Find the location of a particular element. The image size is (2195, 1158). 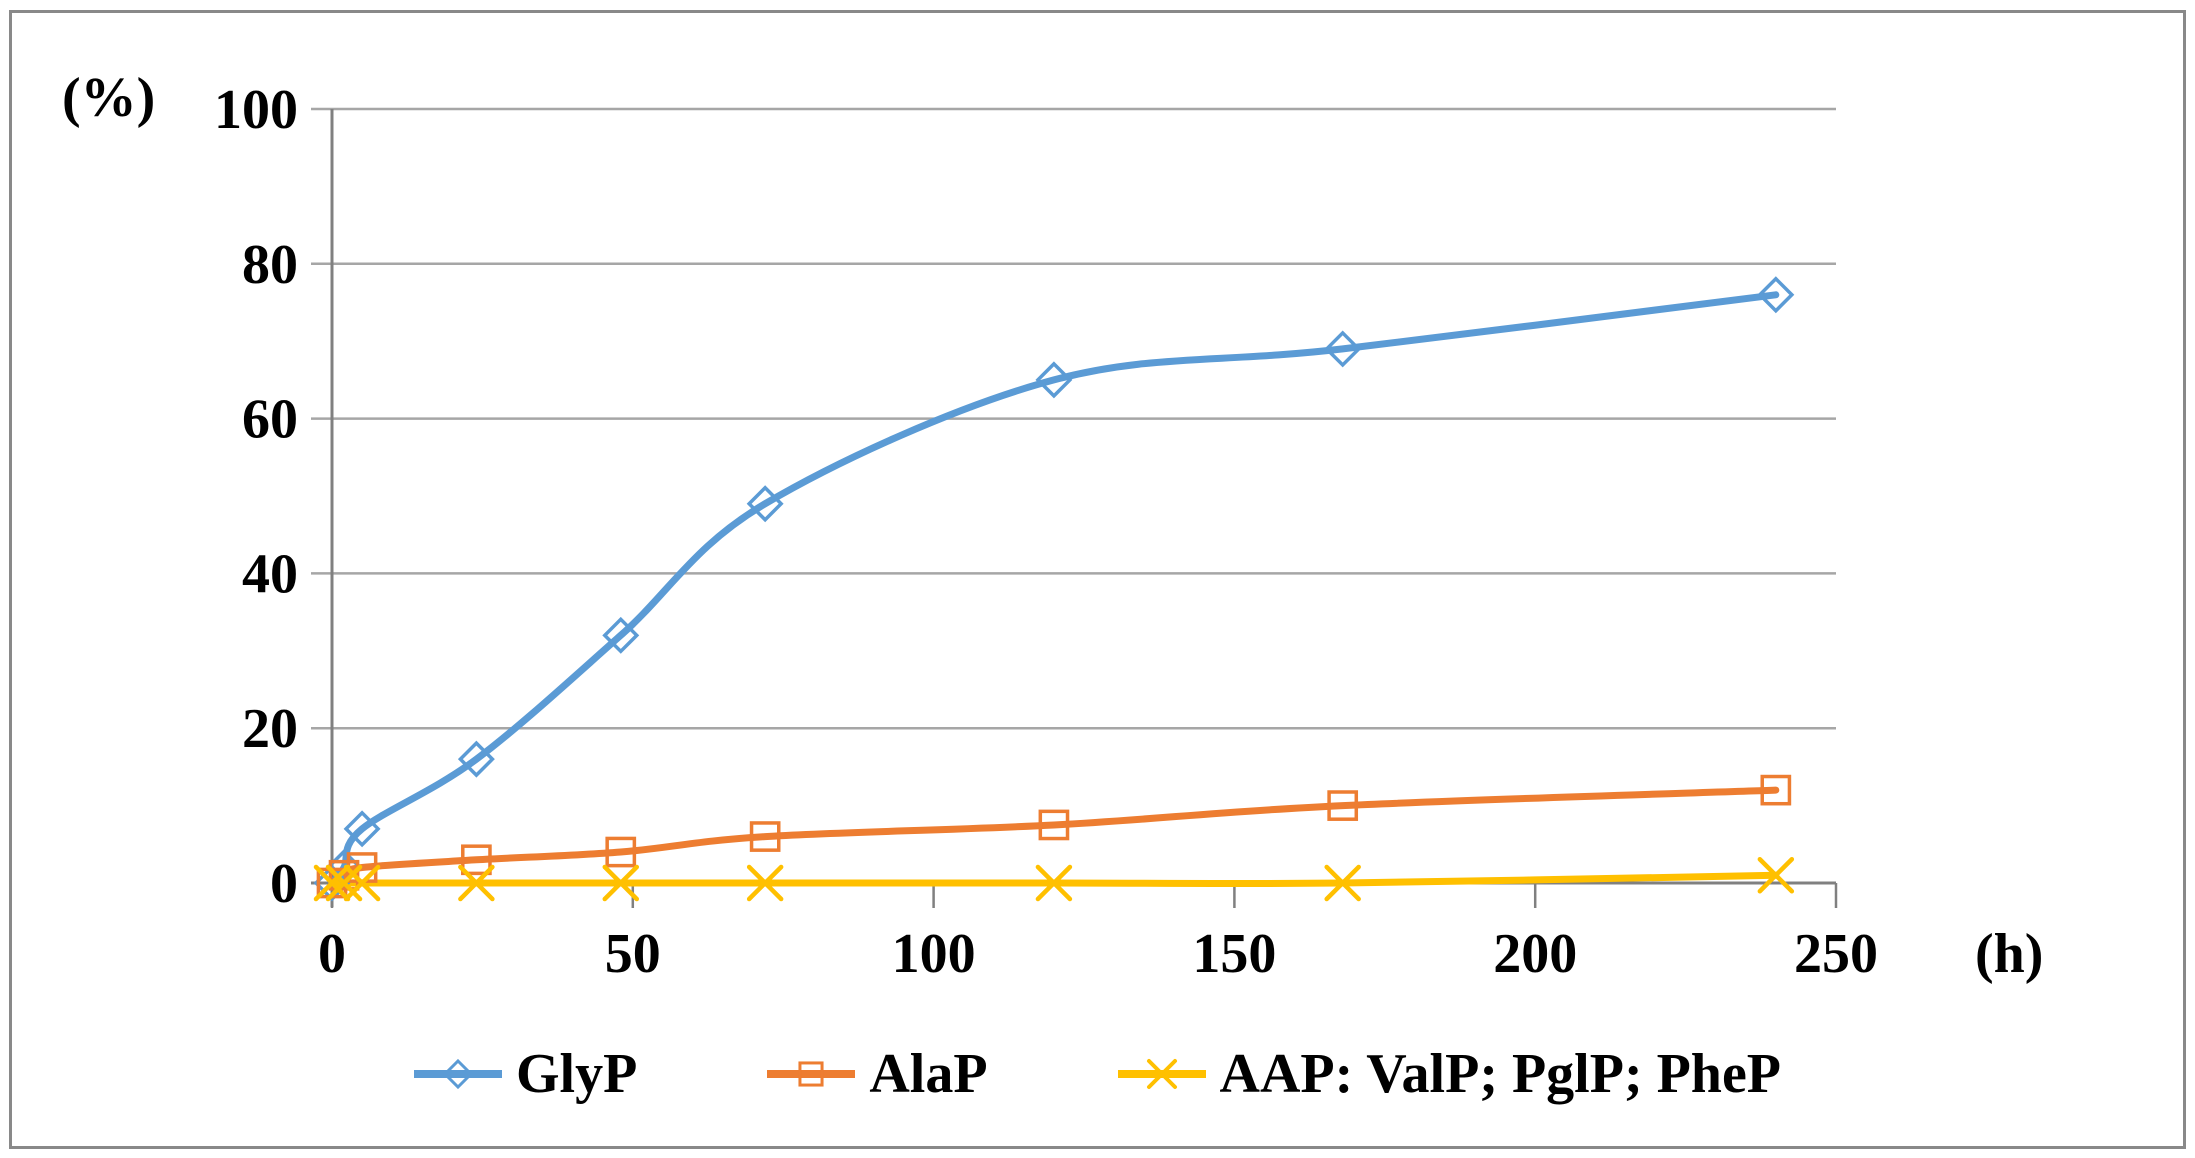

marker-glyp-t120 is located at coordinates (1054, 380).